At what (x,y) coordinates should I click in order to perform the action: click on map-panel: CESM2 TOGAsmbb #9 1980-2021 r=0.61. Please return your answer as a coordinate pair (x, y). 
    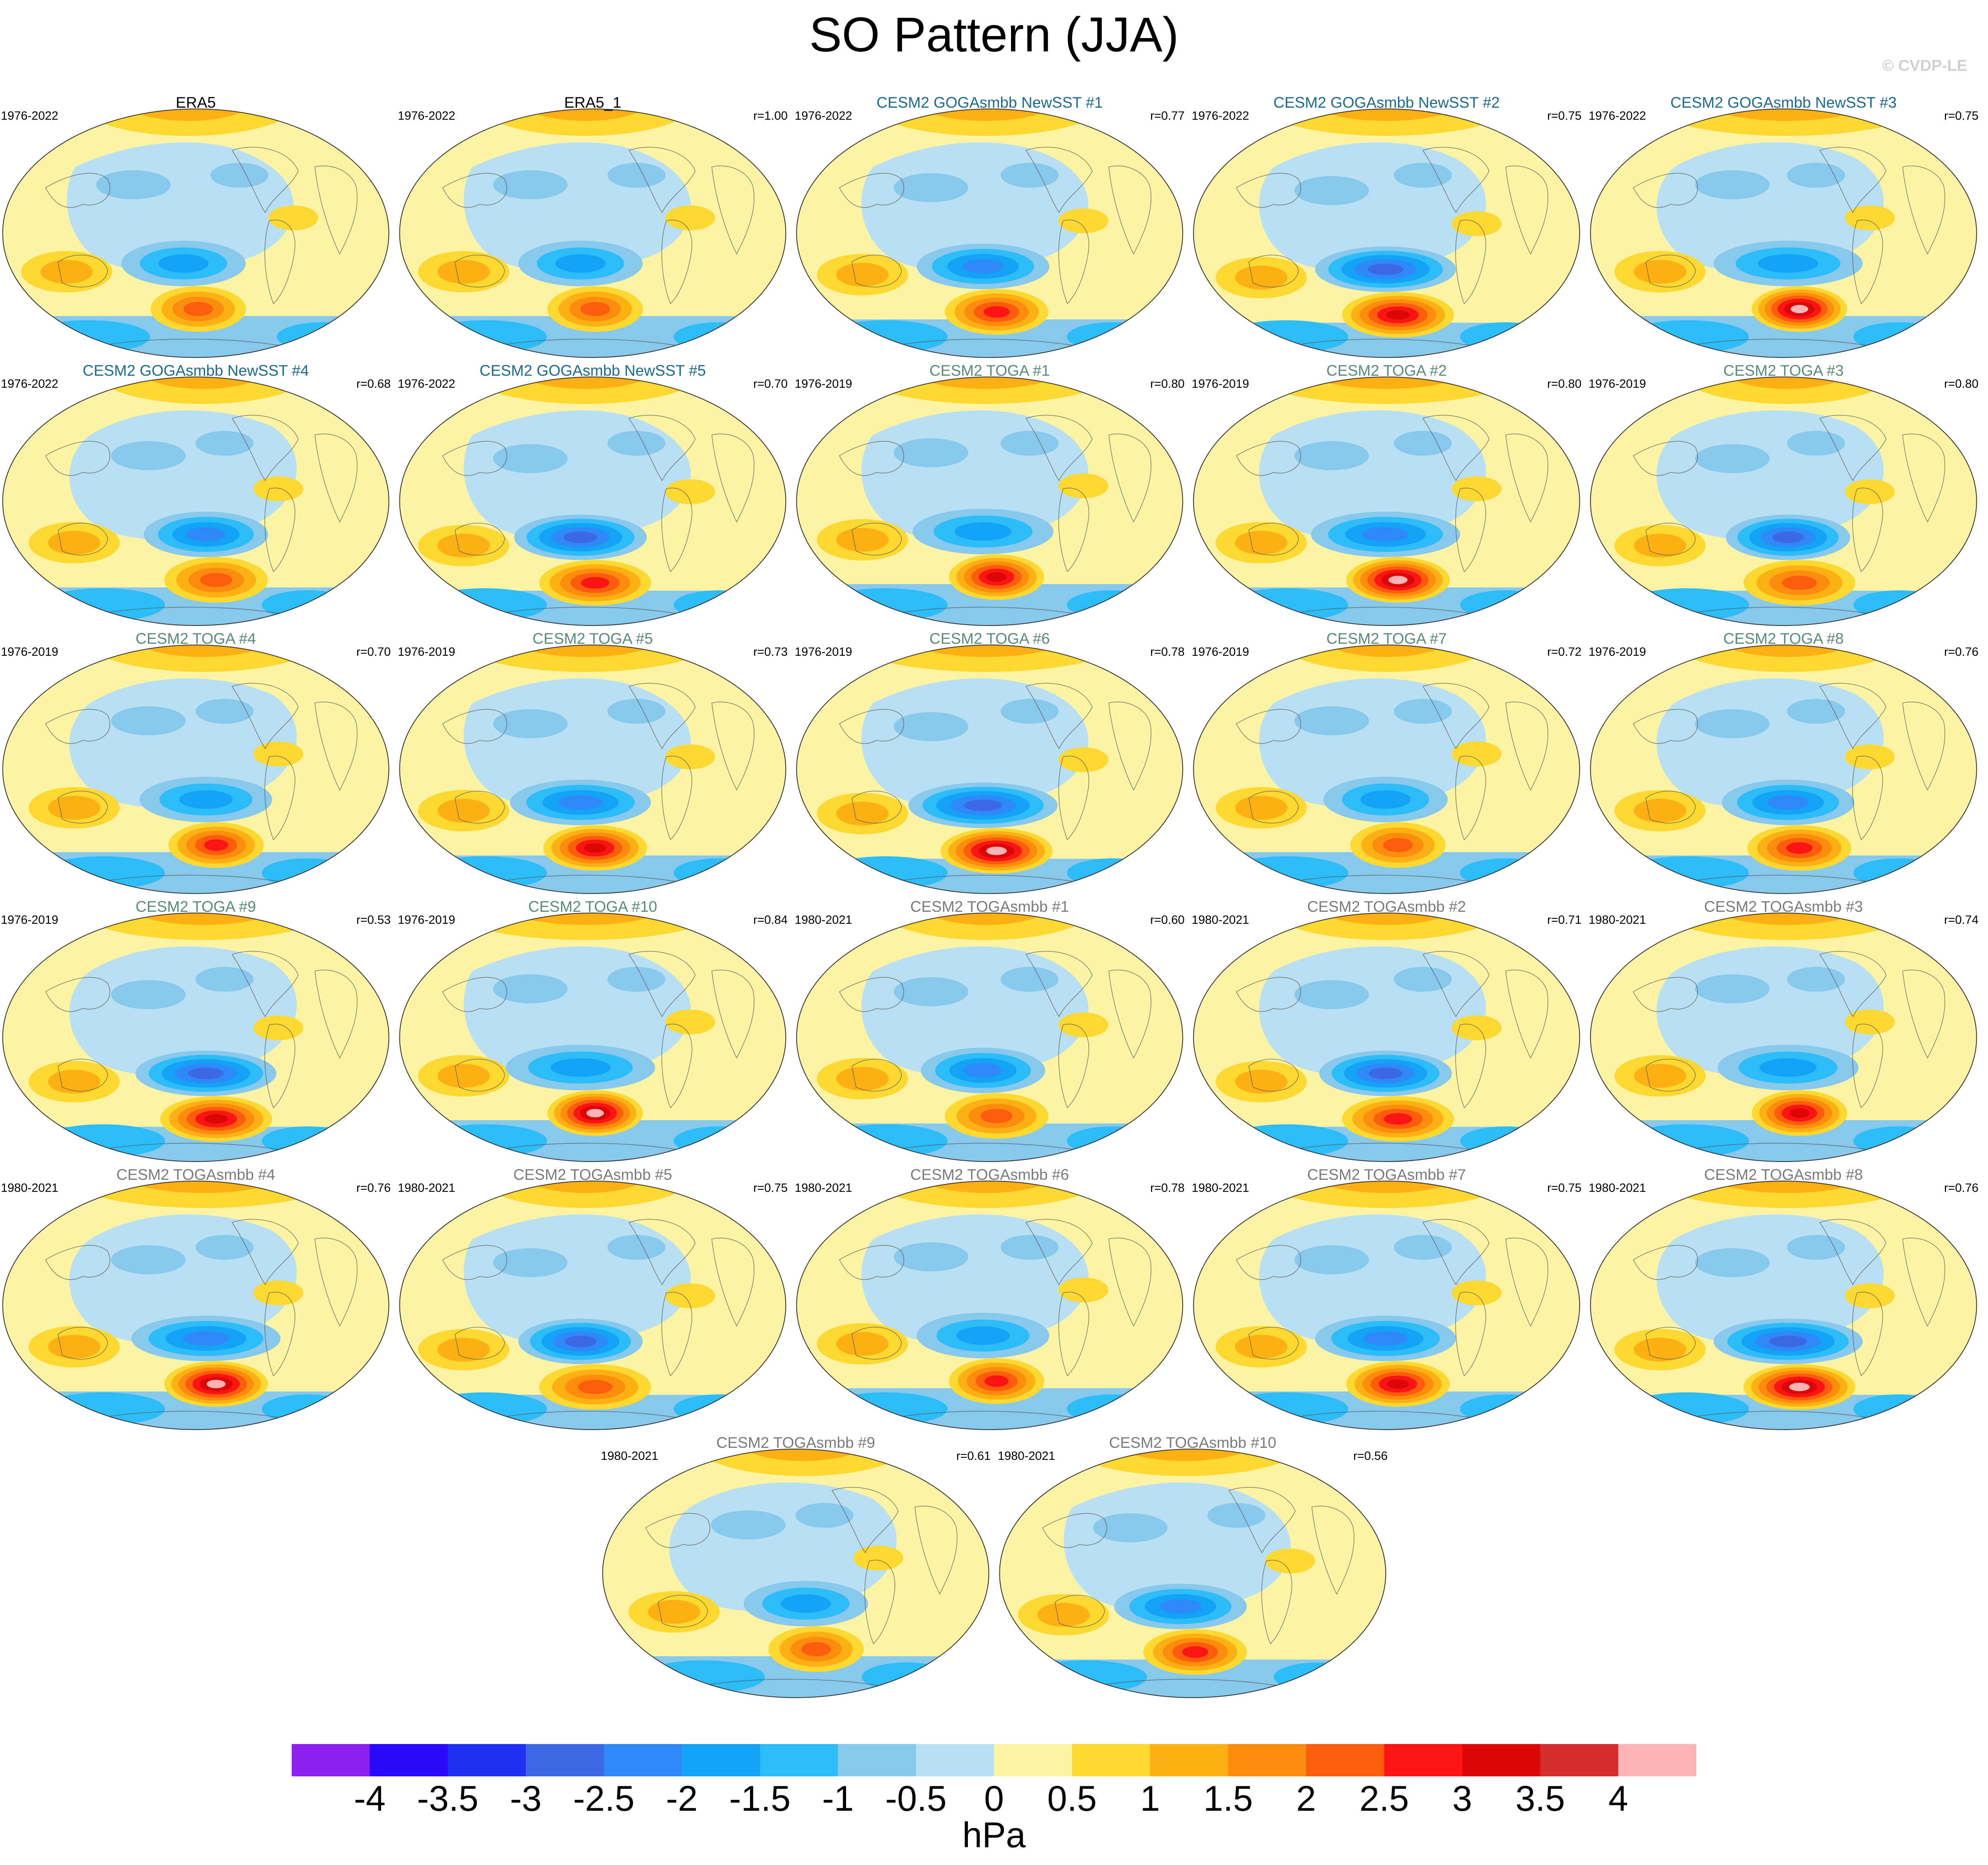
    Looking at the image, I should click on (796, 1568).